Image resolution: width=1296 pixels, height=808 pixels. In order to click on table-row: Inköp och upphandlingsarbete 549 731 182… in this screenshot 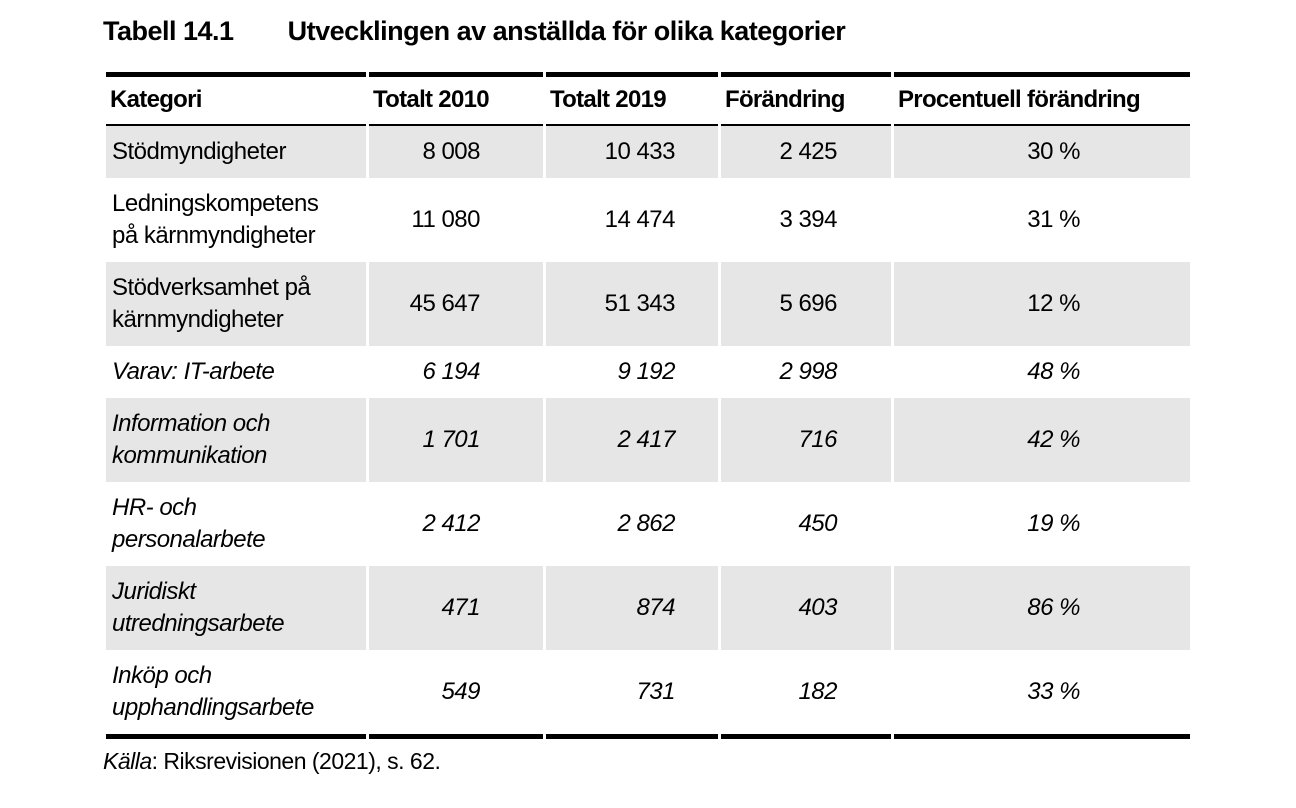, I will do `click(648, 694)`.